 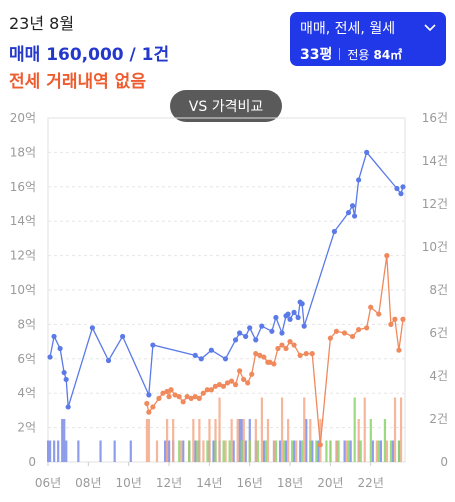 What do you see at coordinates (26, 324) in the screenshot?
I see `y-tick-label: 8억` at bounding box center [26, 324].